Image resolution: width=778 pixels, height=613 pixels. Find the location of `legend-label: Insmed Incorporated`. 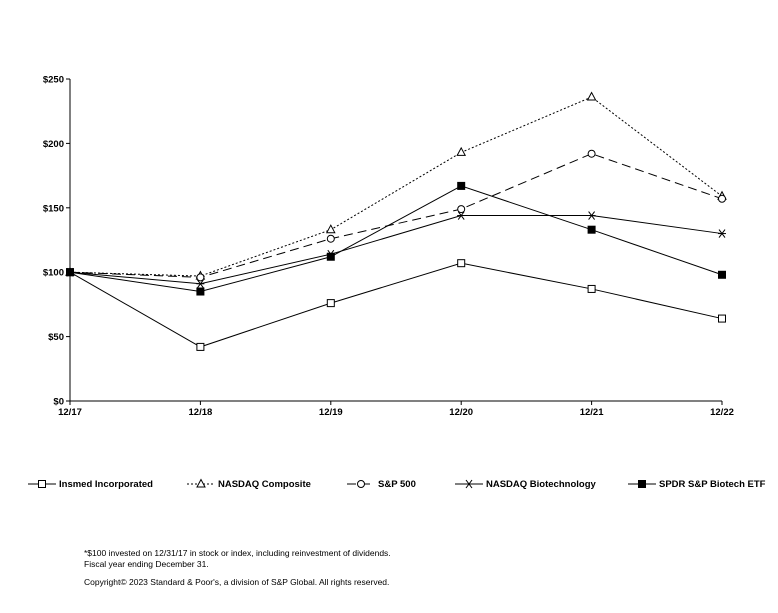

legend-label: Insmed Incorporated is located at coordinates (106, 484).